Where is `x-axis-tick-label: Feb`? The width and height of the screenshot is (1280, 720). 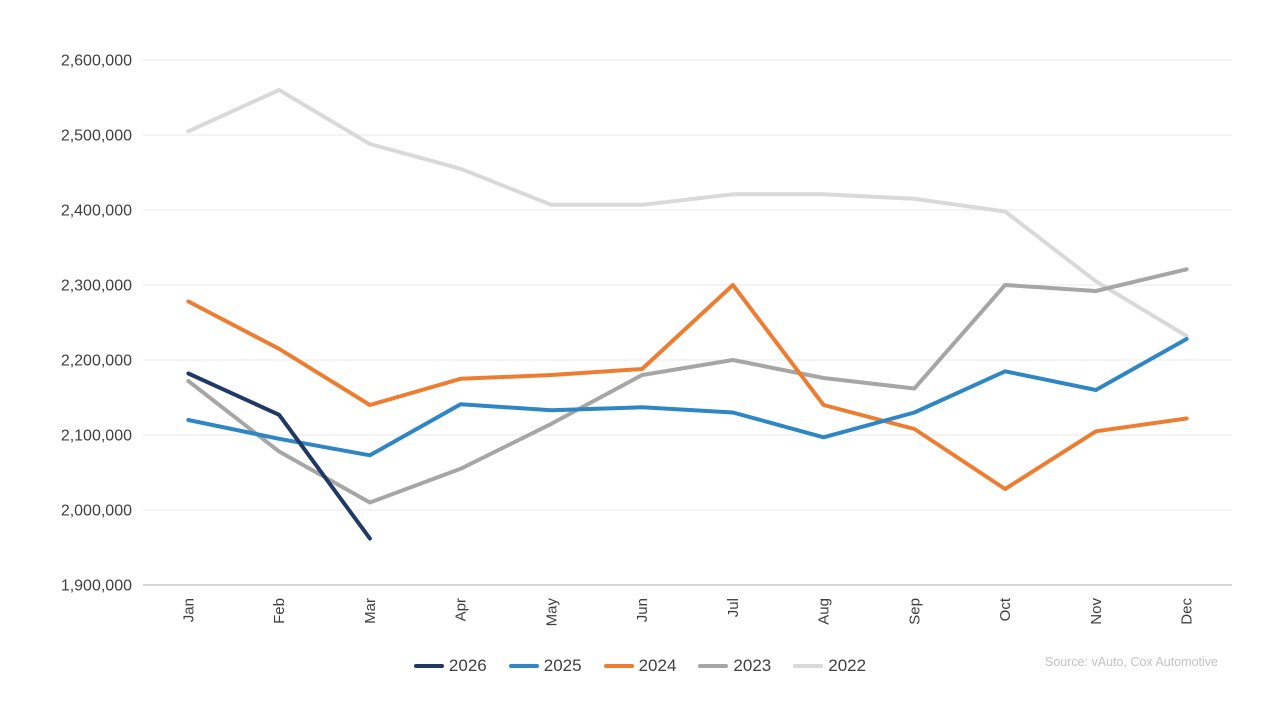
x-axis-tick-label: Feb is located at coordinates (279, 611).